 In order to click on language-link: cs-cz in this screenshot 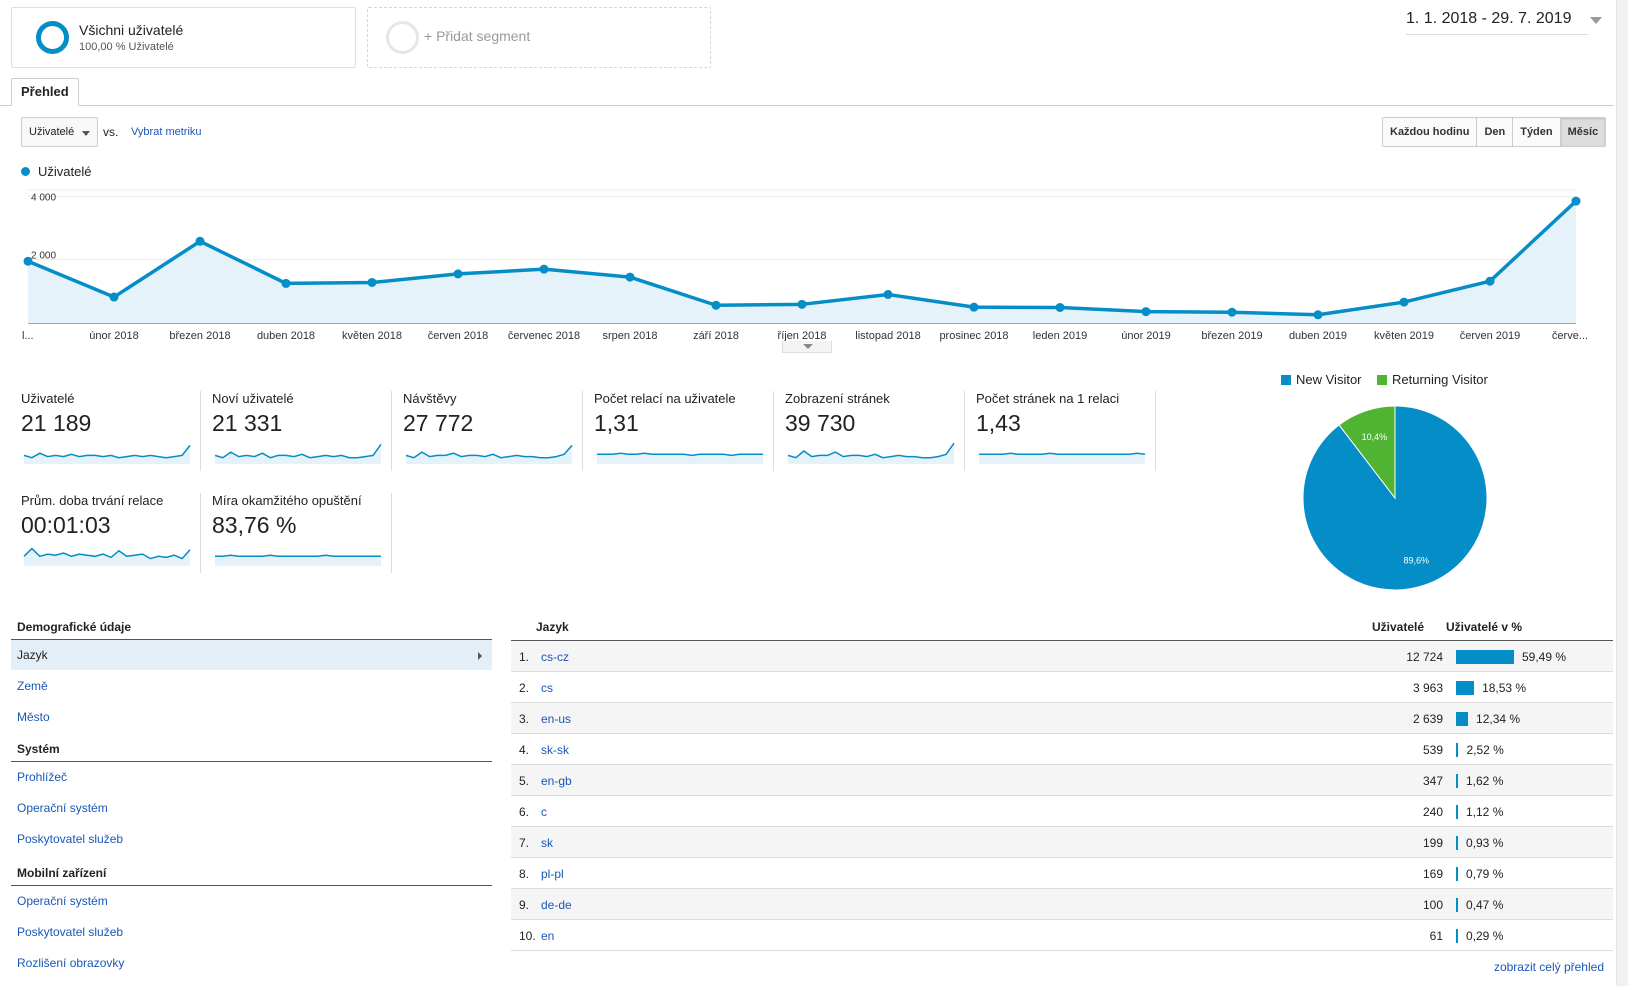, I will do `click(555, 657)`.